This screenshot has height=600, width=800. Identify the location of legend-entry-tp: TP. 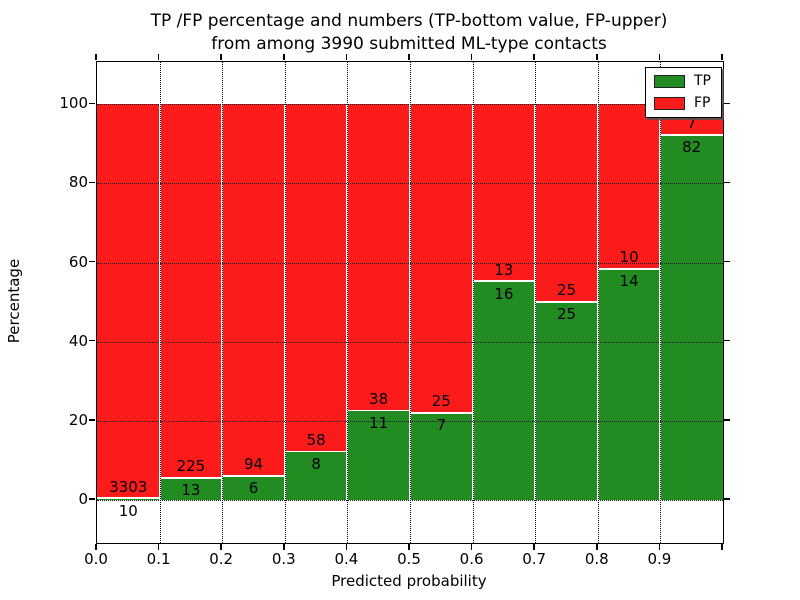
(682, 81).